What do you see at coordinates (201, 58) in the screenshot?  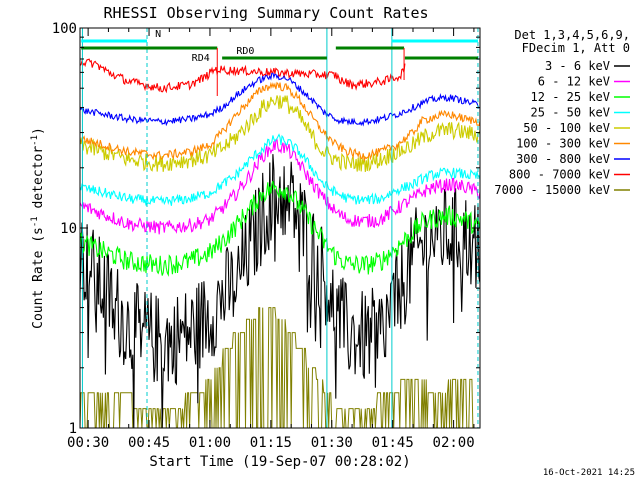 I see `status-annotation: RD4` at bounding box center [201, 58].